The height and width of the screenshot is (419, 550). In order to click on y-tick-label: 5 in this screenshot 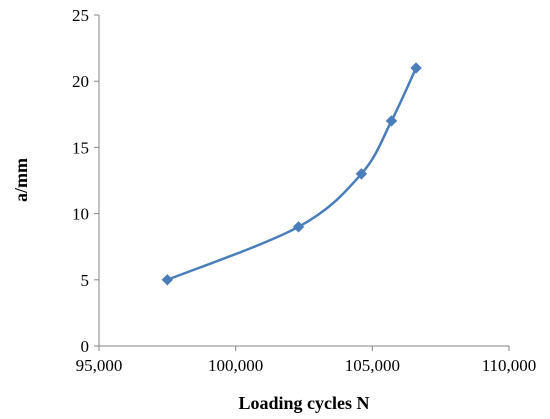, I will do `click(85, 280)`.